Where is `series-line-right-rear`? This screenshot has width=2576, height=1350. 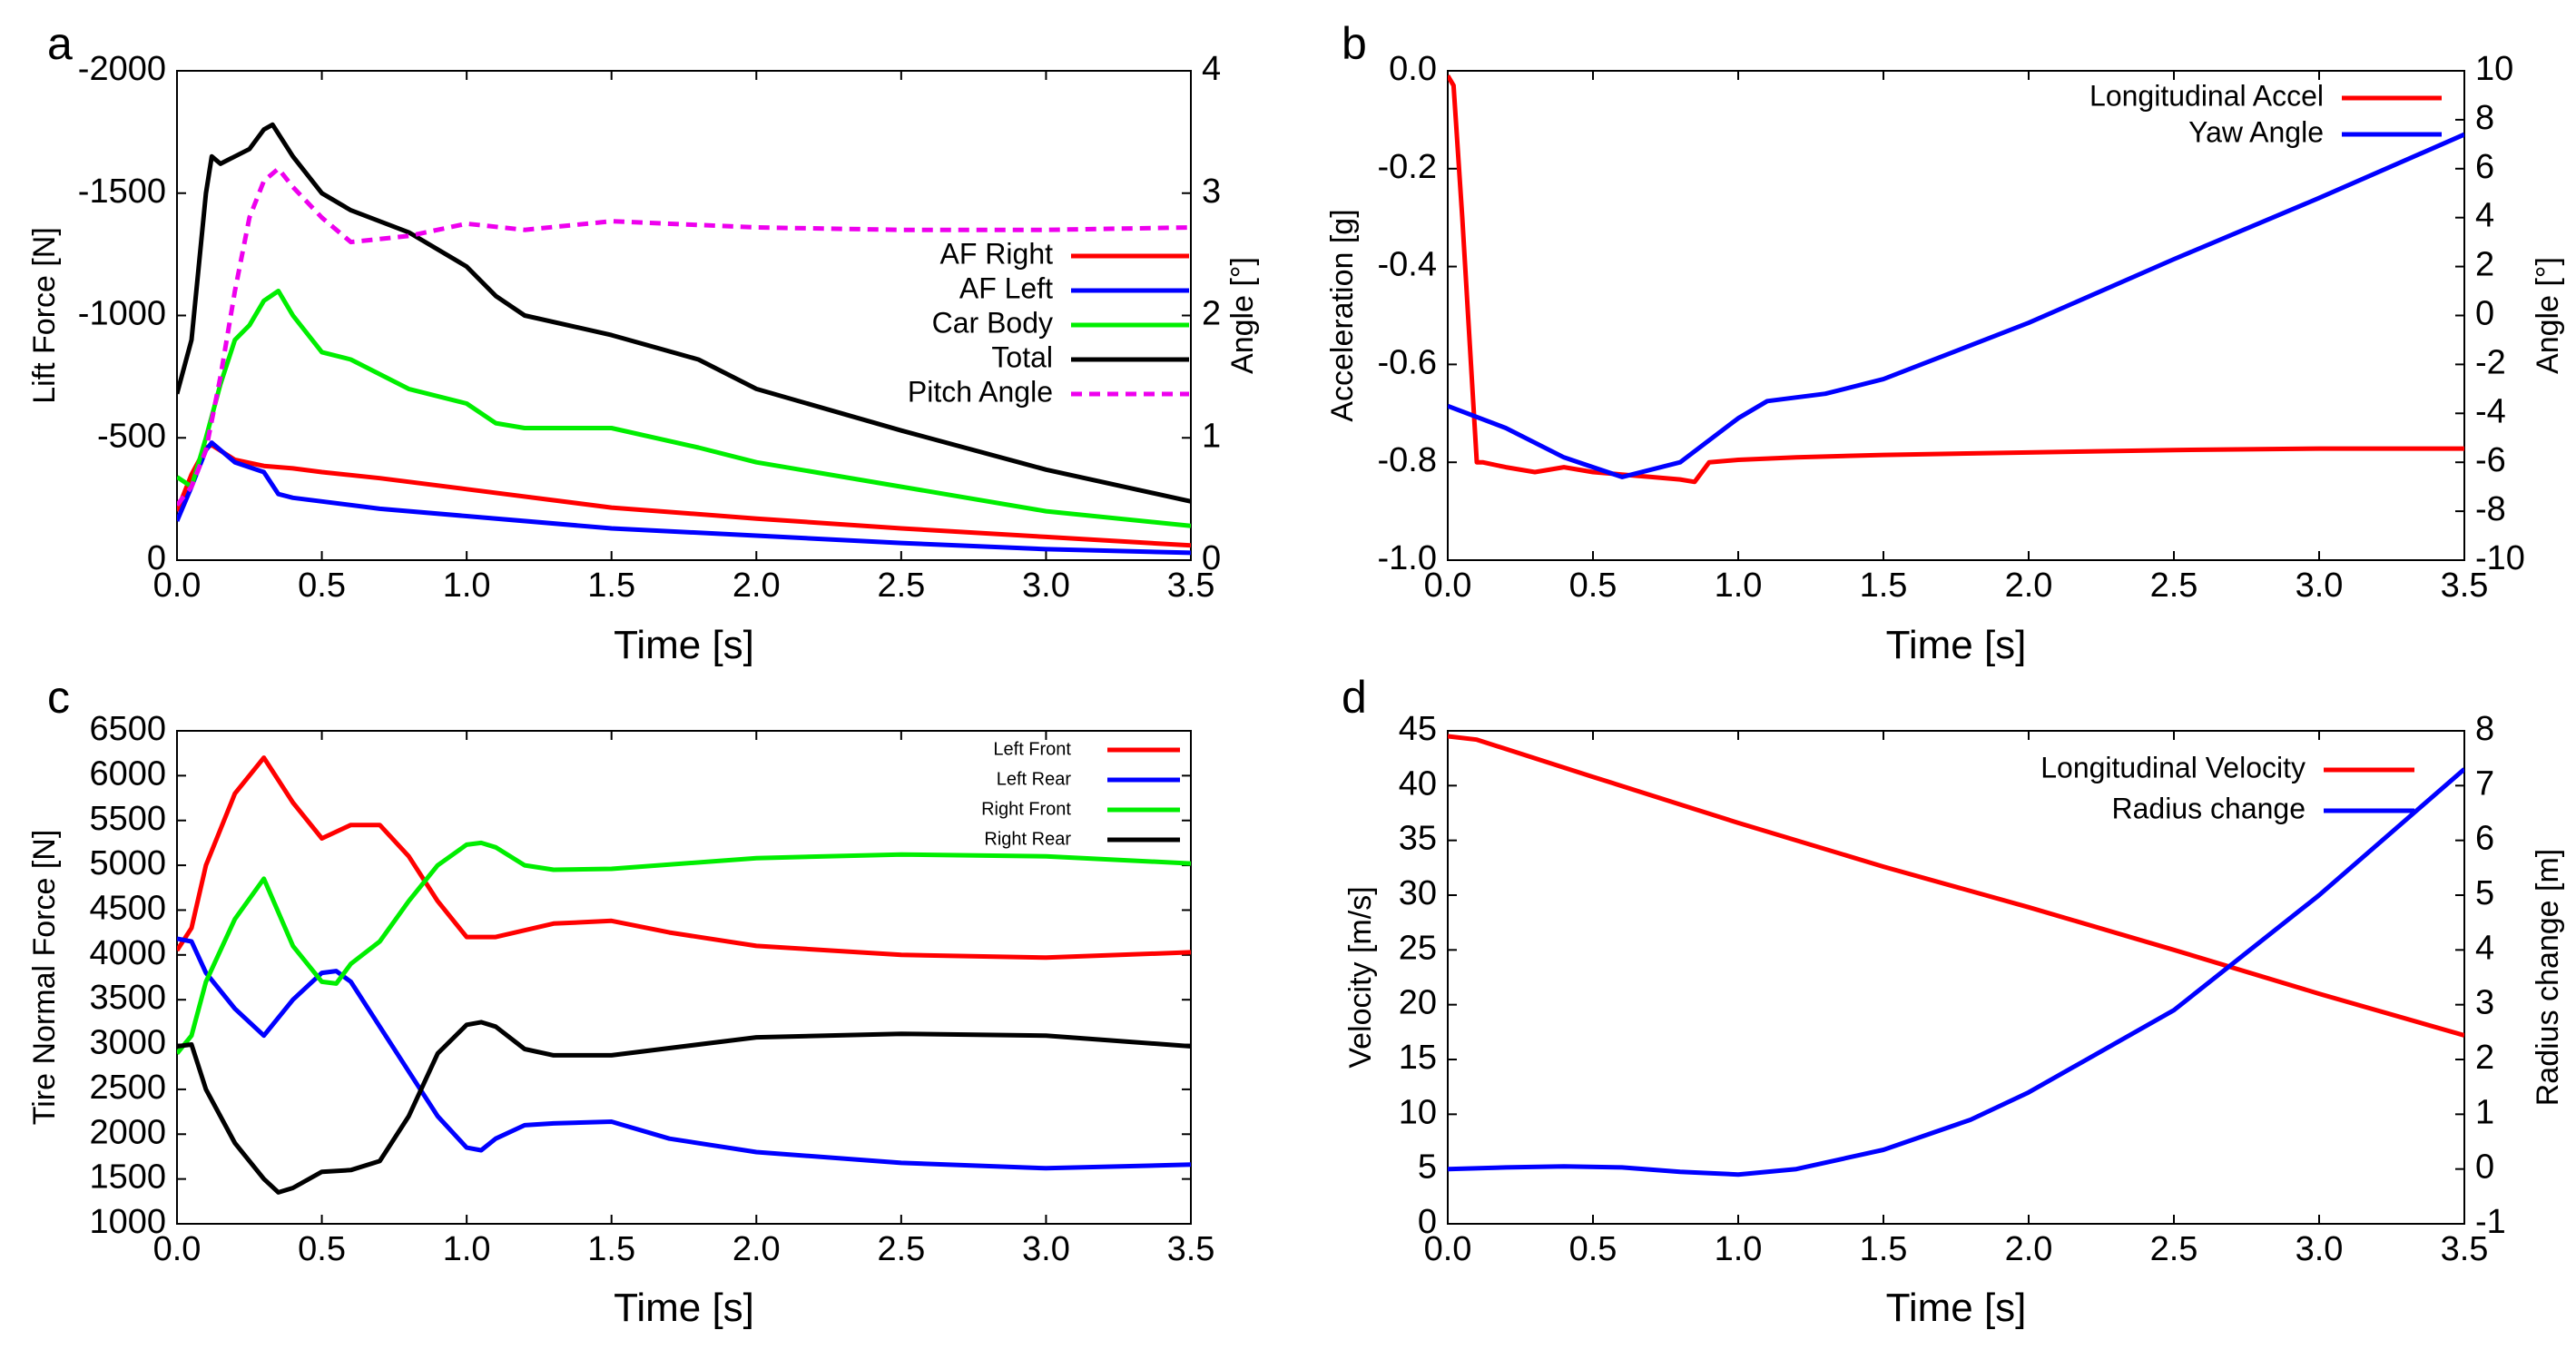
series-line-right-rear is located at coordinates (684, 1107).